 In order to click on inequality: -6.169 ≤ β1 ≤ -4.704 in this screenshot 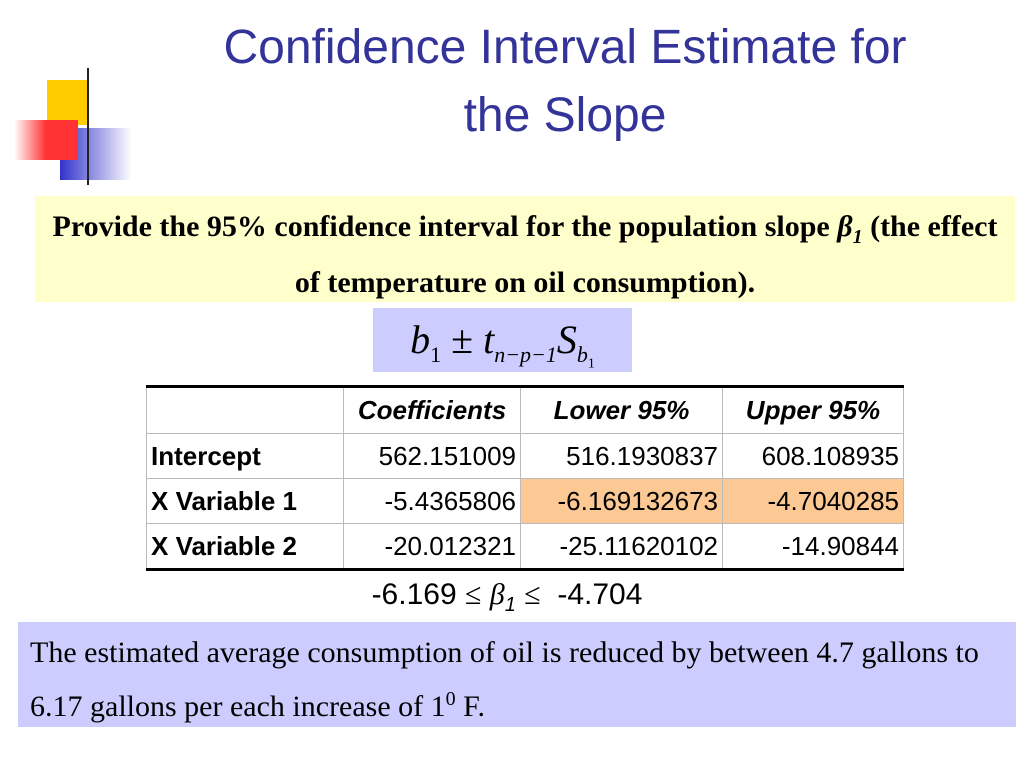, I will do `click(507, 597)`.